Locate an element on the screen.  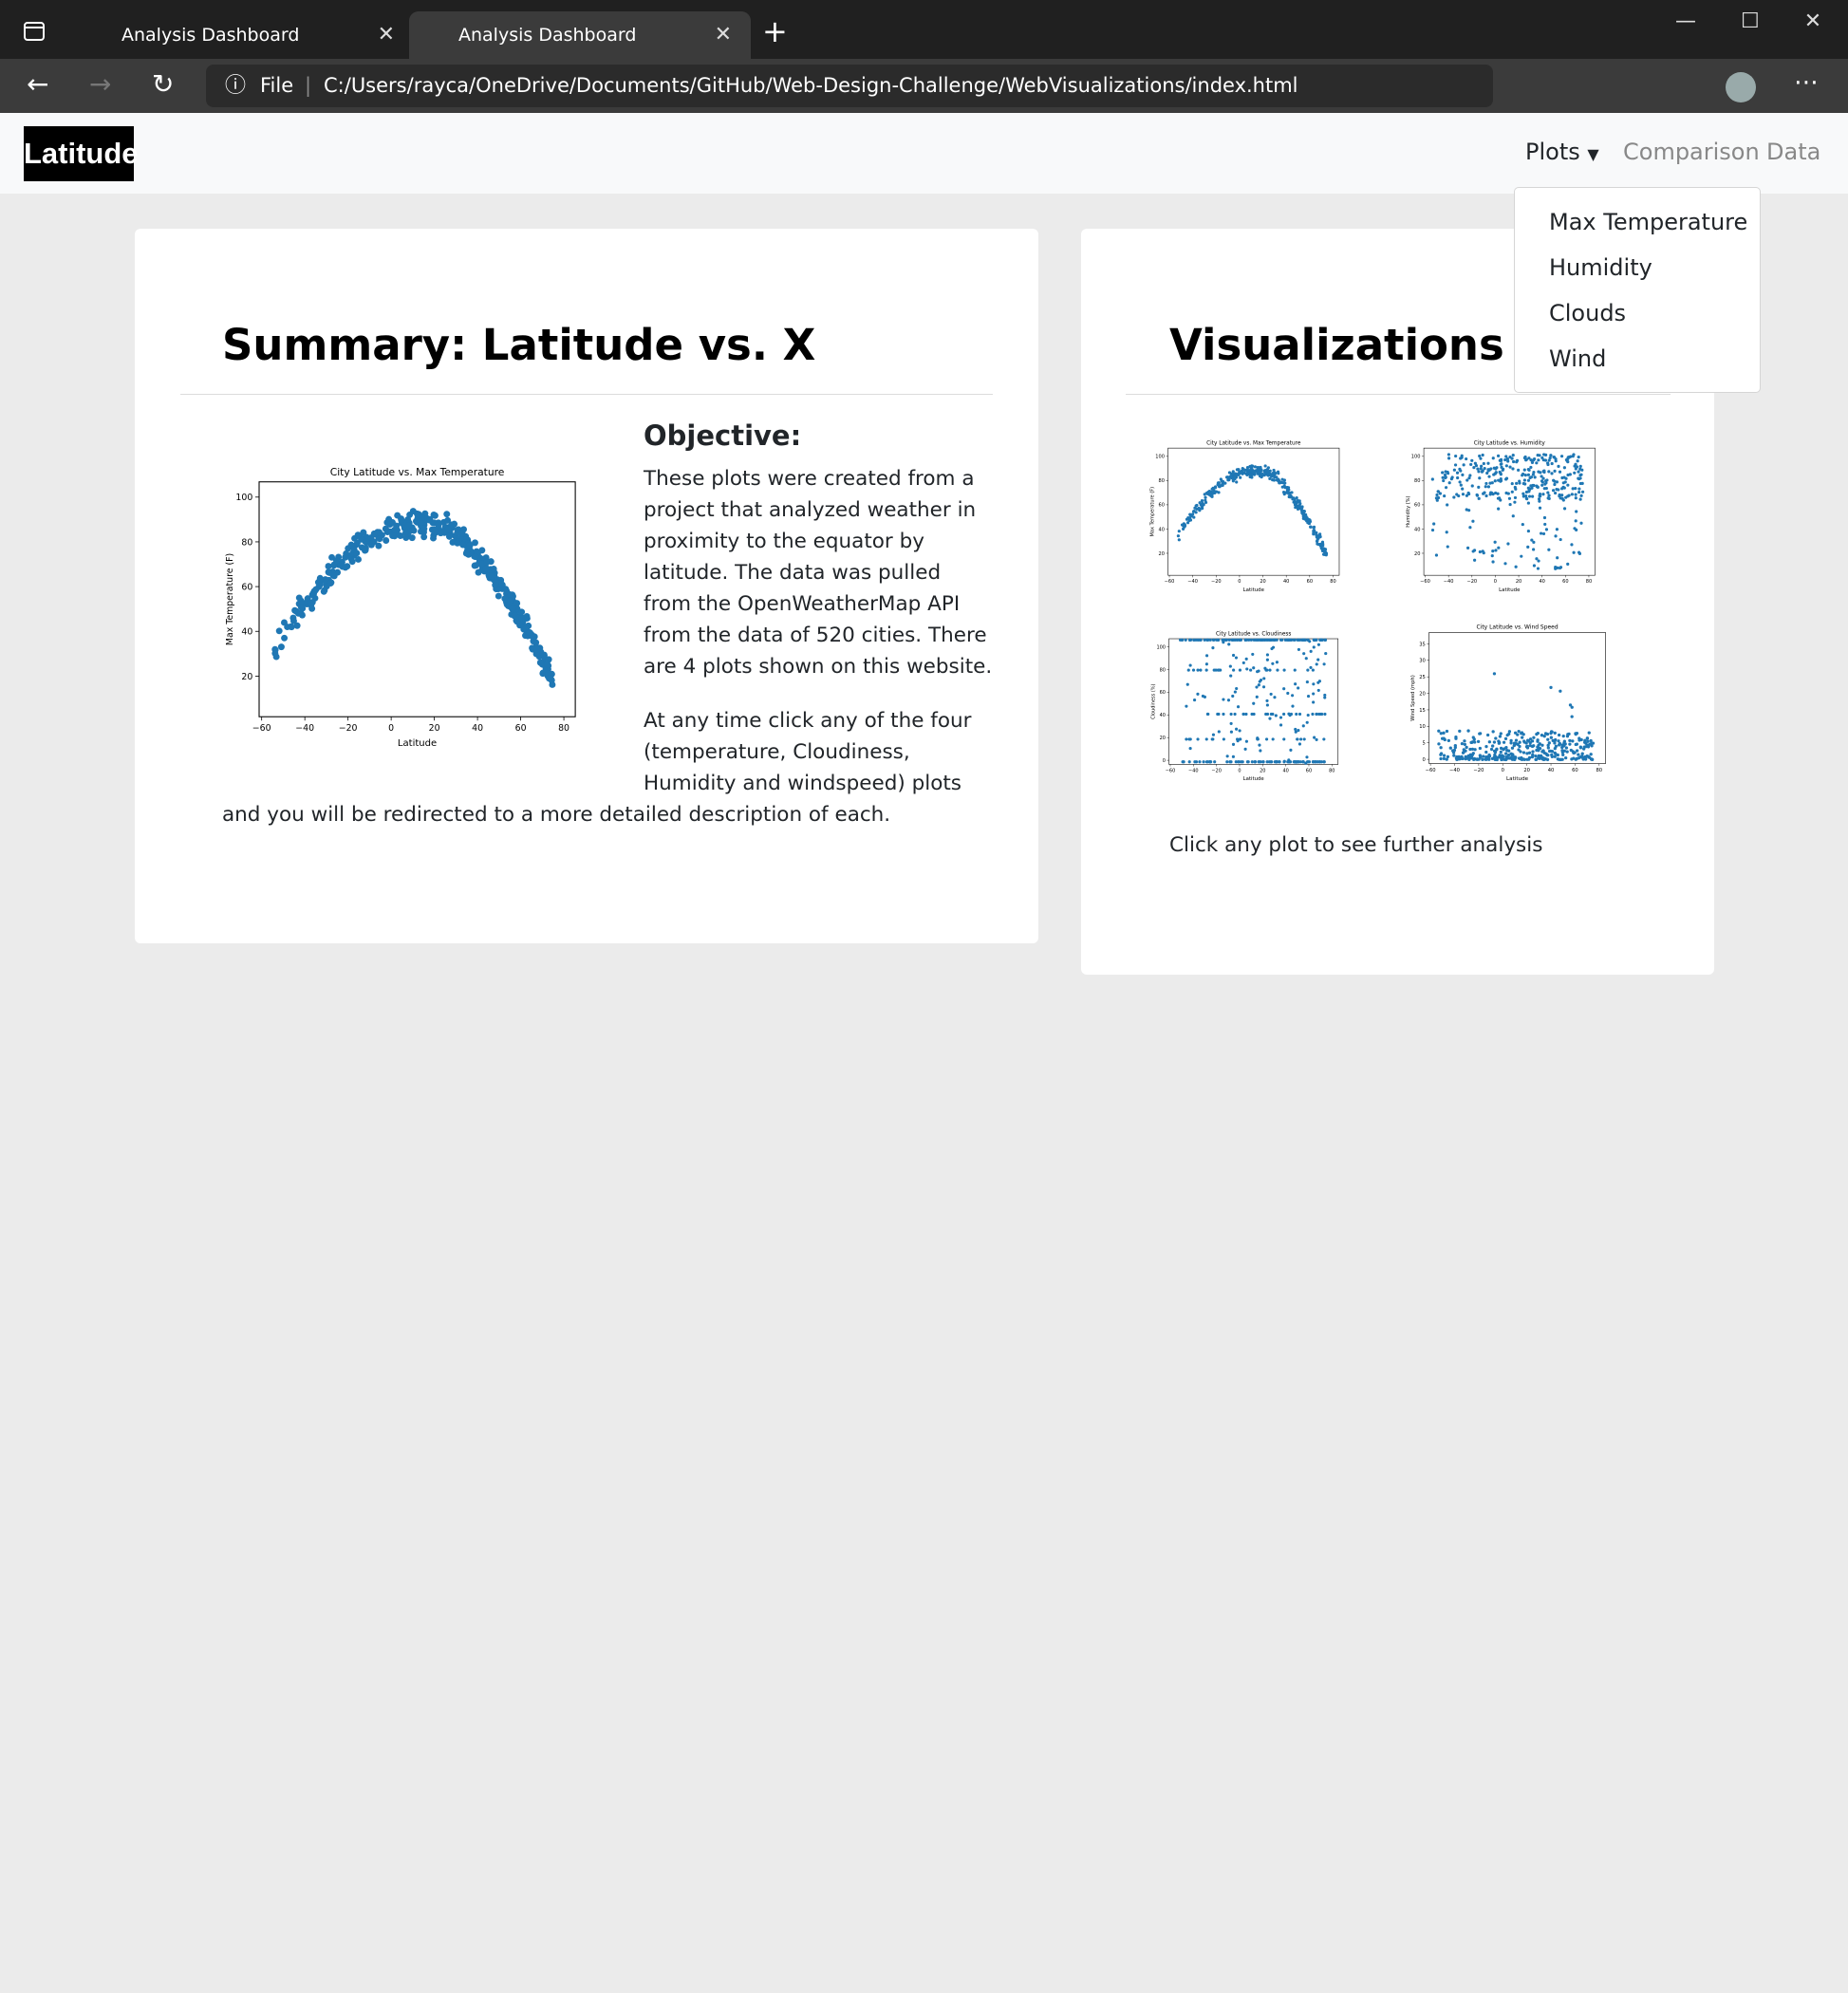
reload-button: ↻ is located at coordinates (164, 84).